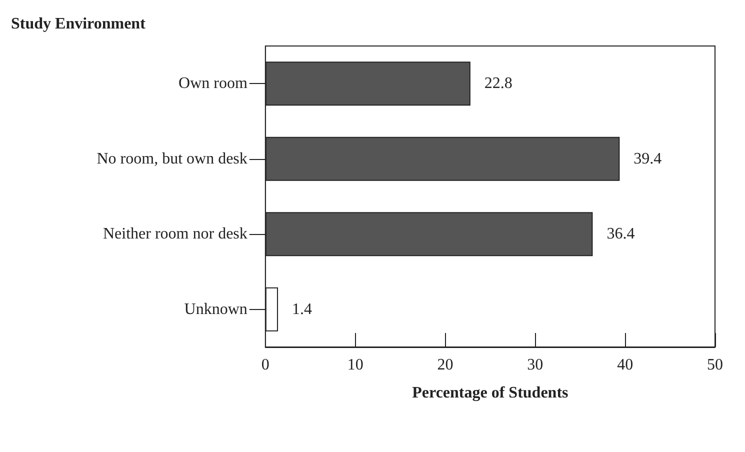  What do you see at coordinates (498, 83) in the screenshot?
I see `data-label: 22.8` at bounding box center [498, 83].